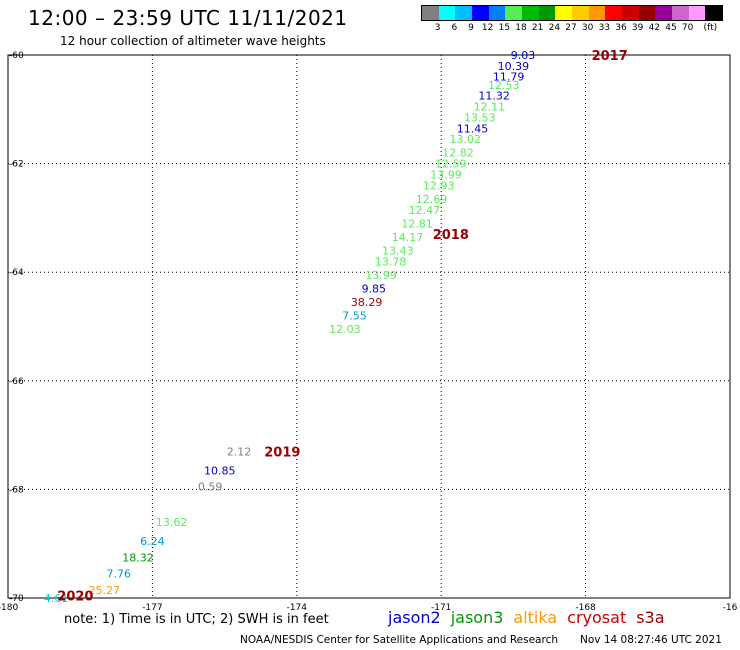 This screenshot has width=740, height=650. Describe the element at coordinates (16, 599) in the screenshot. I see `y-tick-label: -70` at that location.